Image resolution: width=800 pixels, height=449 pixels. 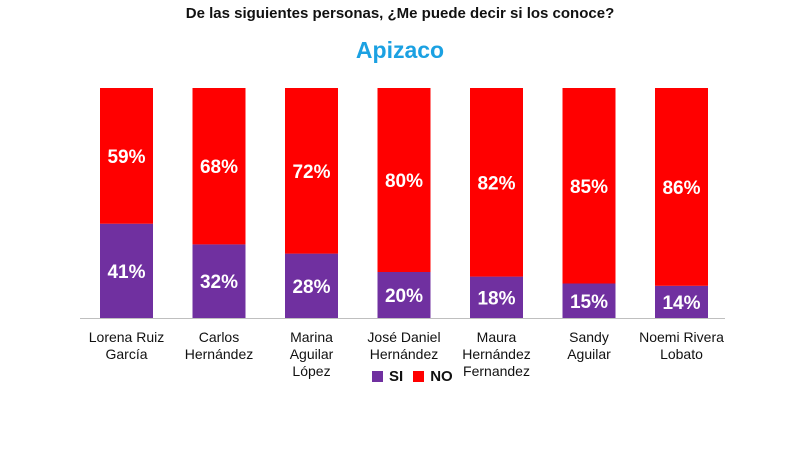 What do you see at coordinates (681, 354) in the screenshot?
I see `category-label-6-line-1: Lobato` at bounding box center [681, 354].